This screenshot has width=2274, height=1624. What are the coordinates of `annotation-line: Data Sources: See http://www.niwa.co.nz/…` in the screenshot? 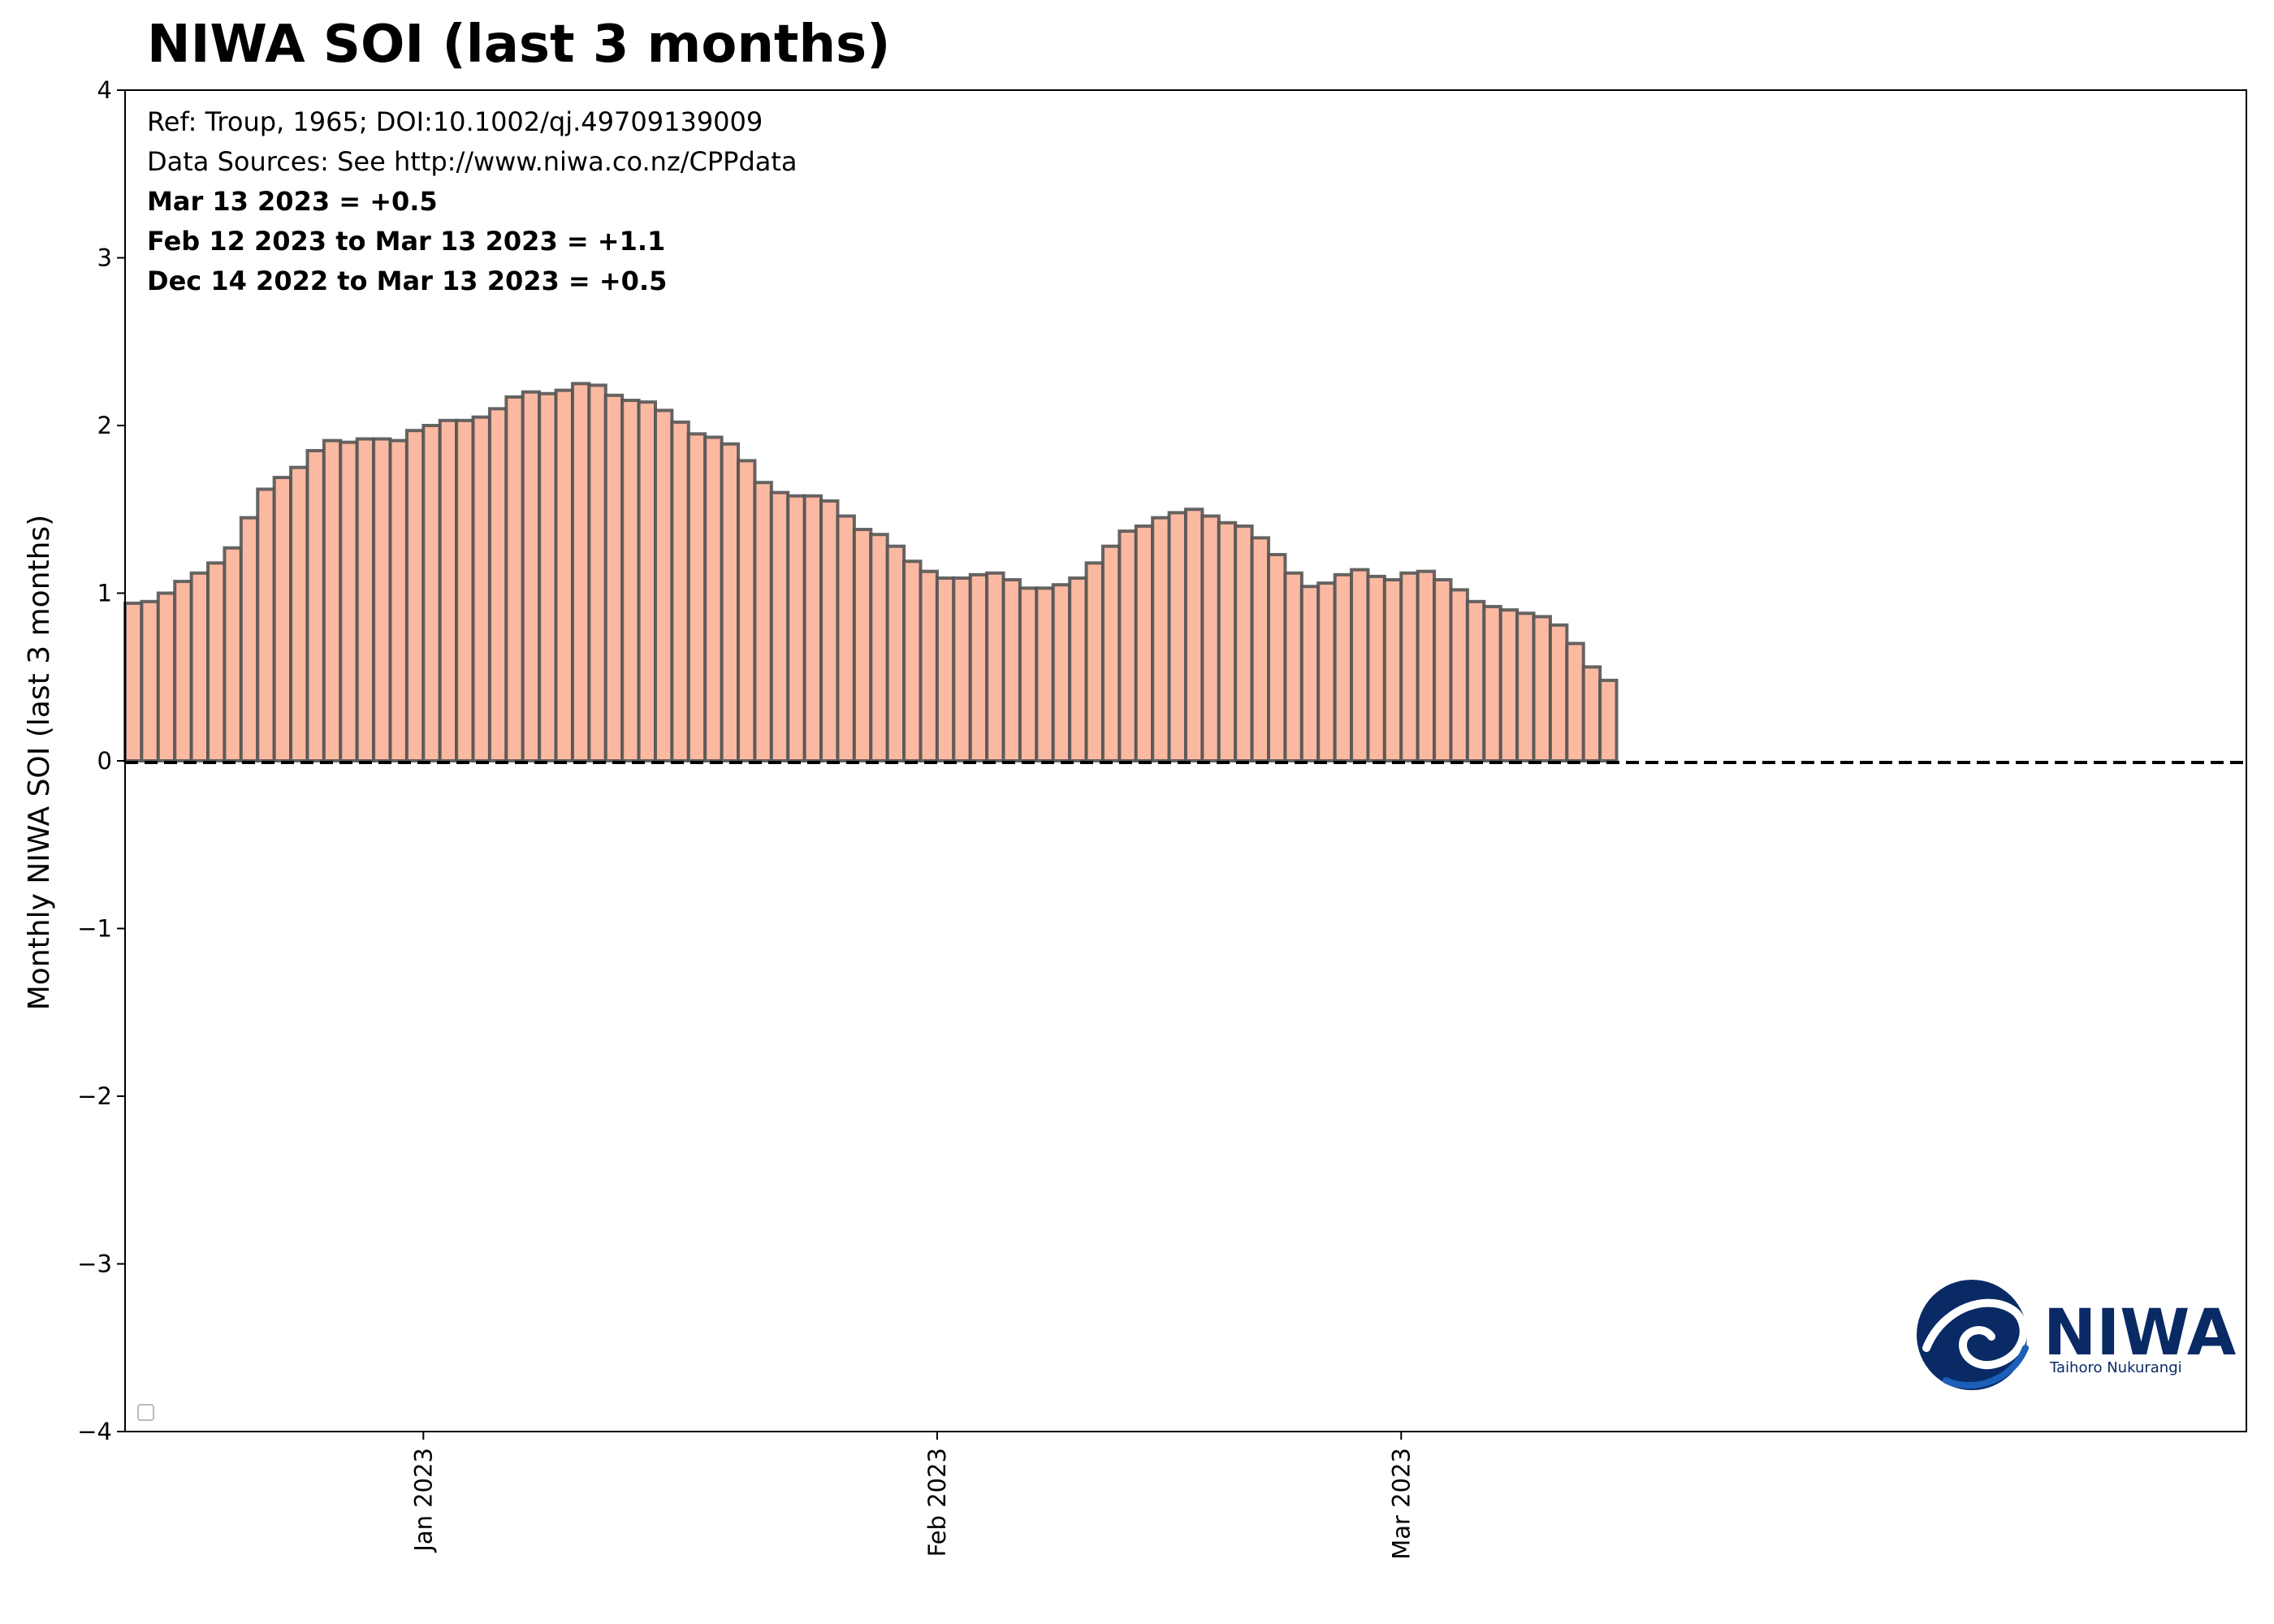 It's located at (472, 162).